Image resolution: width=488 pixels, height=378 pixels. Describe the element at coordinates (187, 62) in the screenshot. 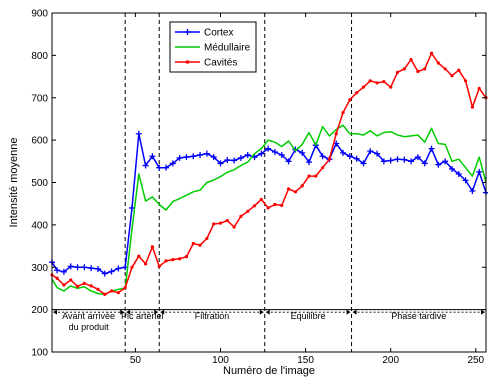

I see `legend-marker` at that location.